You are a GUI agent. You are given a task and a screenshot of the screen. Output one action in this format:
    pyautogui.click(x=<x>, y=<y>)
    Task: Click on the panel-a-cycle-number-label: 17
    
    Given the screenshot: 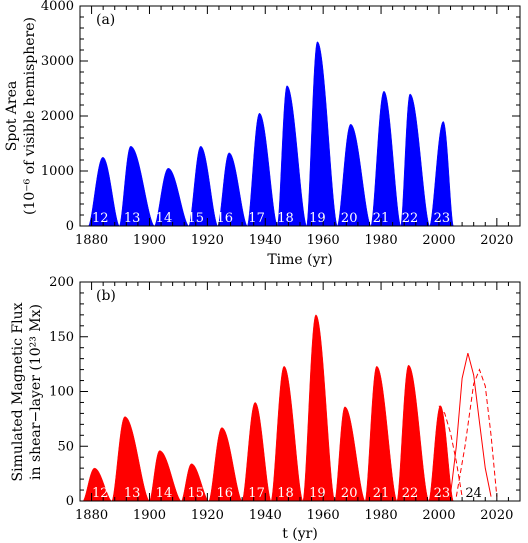 What is the action you would take?
    pyautogui.click(x=256, y=218)
    